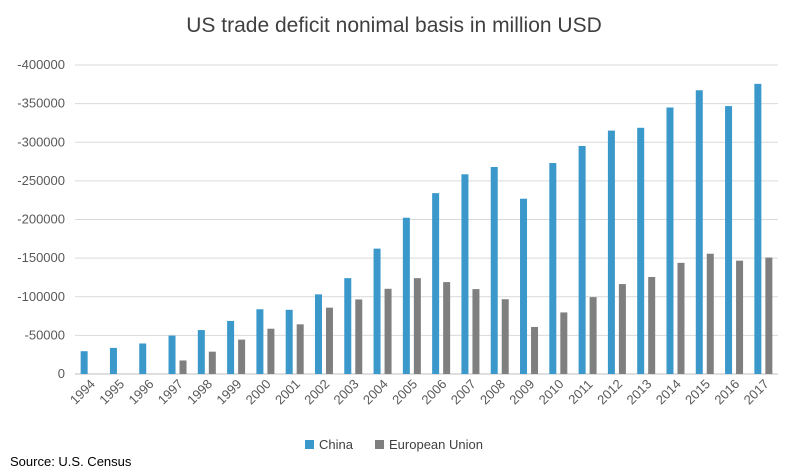 The height and width of the screenshot is (473, 788). Describe the element at coordinates (697, 391) in the screenshot. I see `x-tick-label: 2015` at that location.